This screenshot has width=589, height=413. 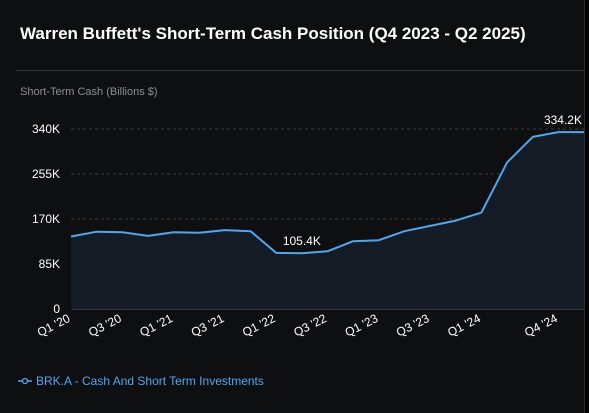 I want to click on legend: BRK.A - Cash And Short Term Investments, so click(x=141, y=381).